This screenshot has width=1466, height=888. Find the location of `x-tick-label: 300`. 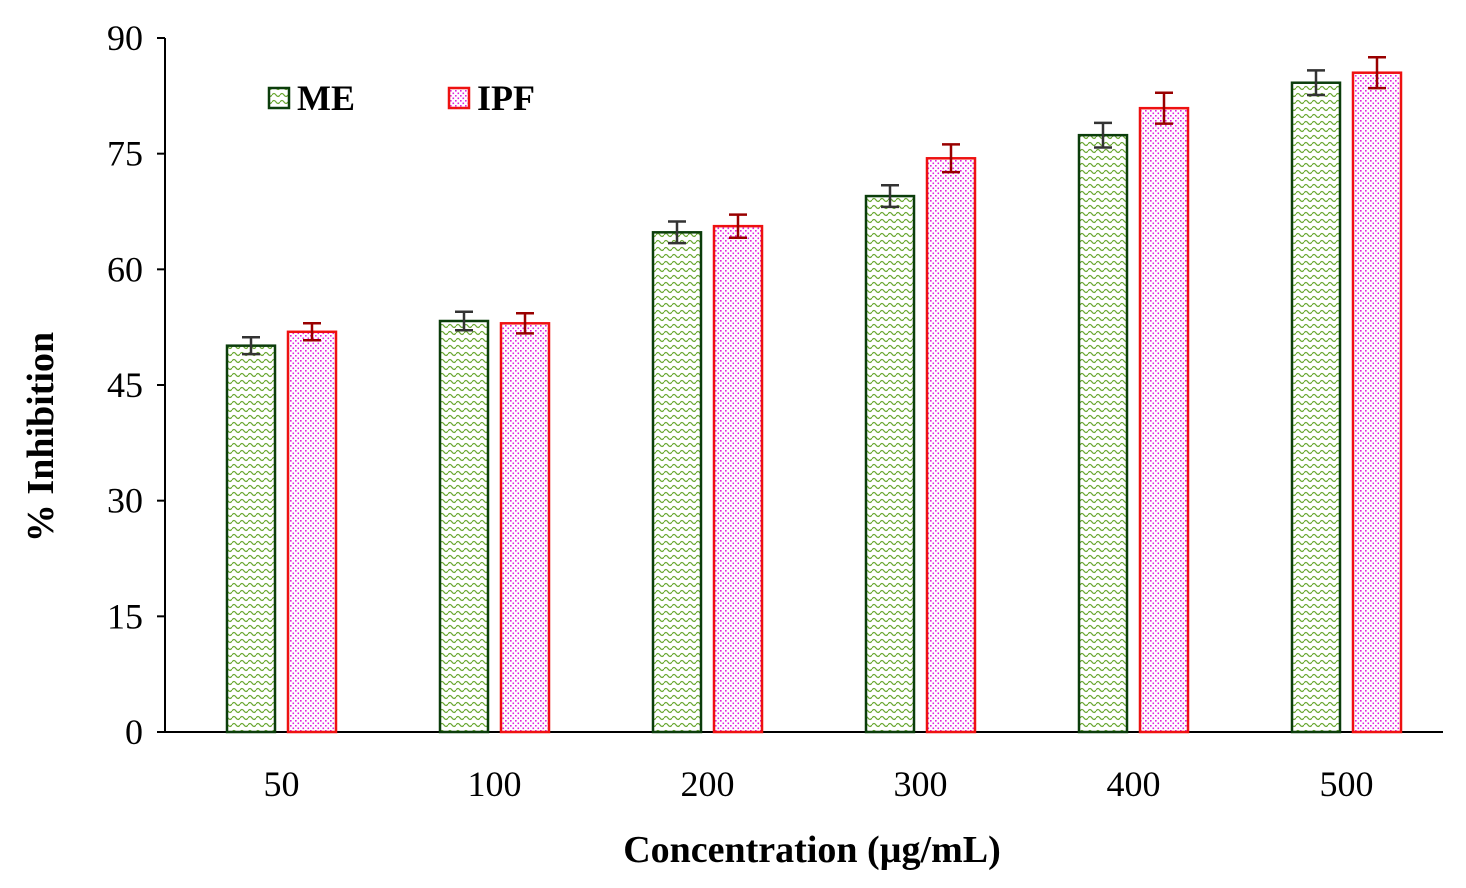

x-tick-label: 300 is located at coordinates (921, 784).